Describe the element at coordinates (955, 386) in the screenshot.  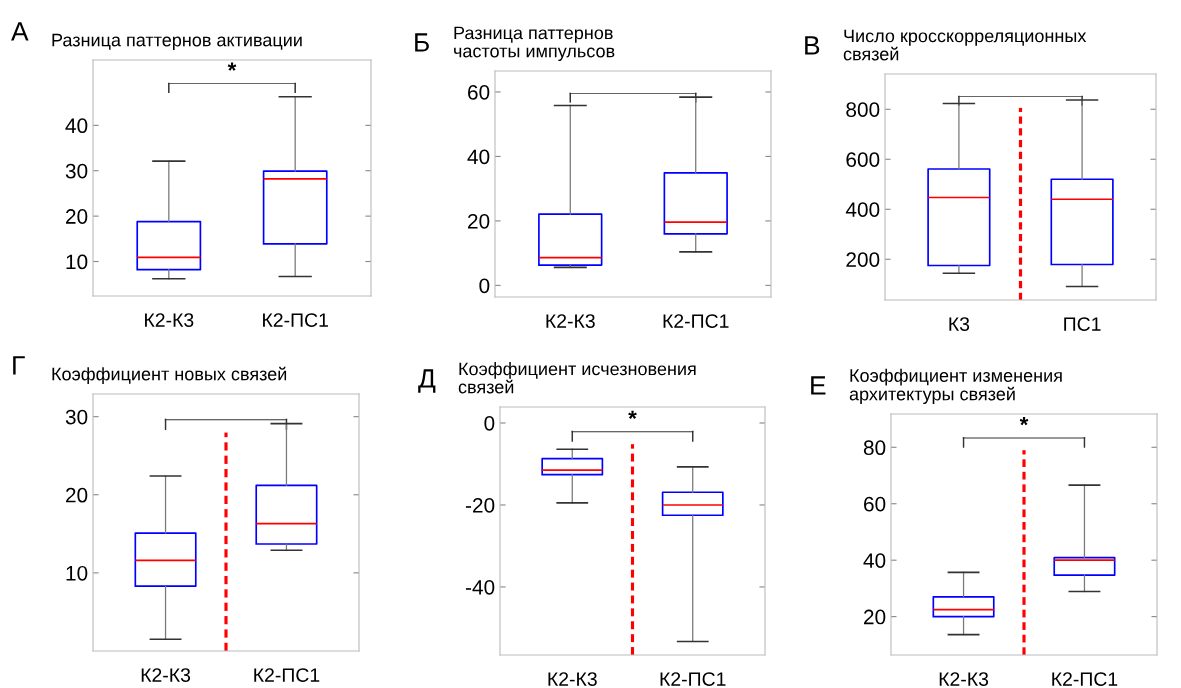
I see `chart-title: Коэффициент изменения архитектуры связей` at that location.